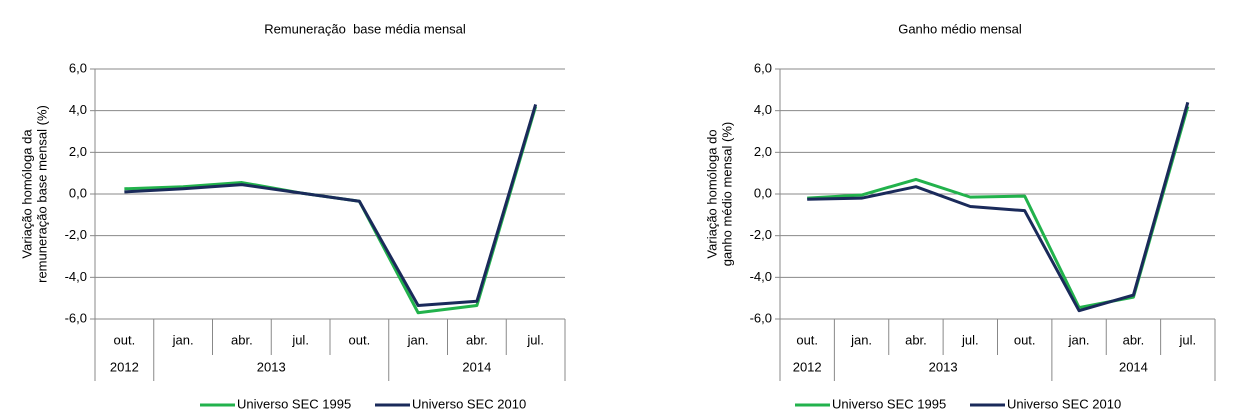  I want to click on y-axis-label: remuneração base mensal (%), so click(41, 194).